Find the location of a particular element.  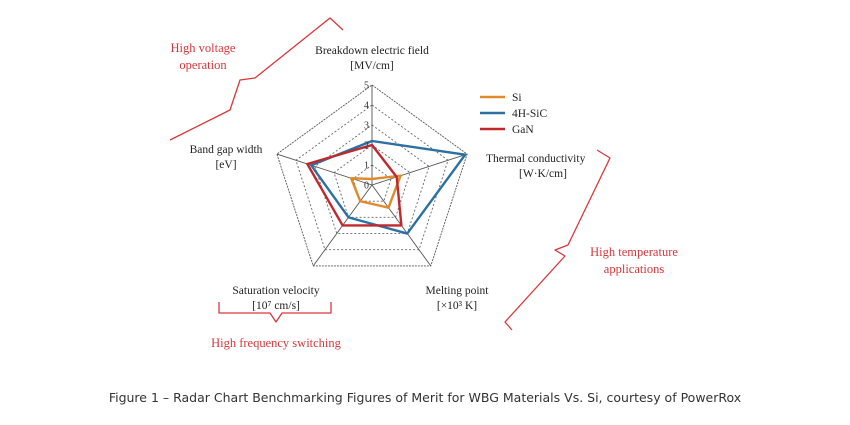

axis-unit-breakdown: [MV/cm] is located at coordinates (371, 66).